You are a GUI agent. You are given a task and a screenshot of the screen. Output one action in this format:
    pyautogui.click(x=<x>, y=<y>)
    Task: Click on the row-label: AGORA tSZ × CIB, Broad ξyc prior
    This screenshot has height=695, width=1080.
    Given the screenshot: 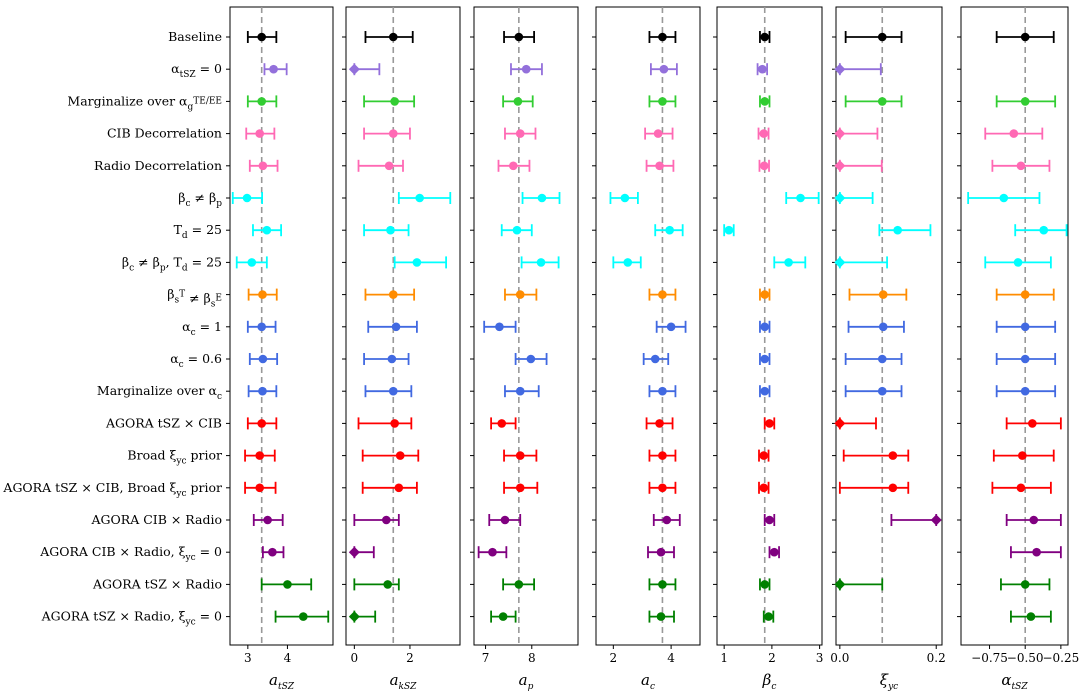 What is the action you would take?
    pyautogui.click(x=112, y=489)
    